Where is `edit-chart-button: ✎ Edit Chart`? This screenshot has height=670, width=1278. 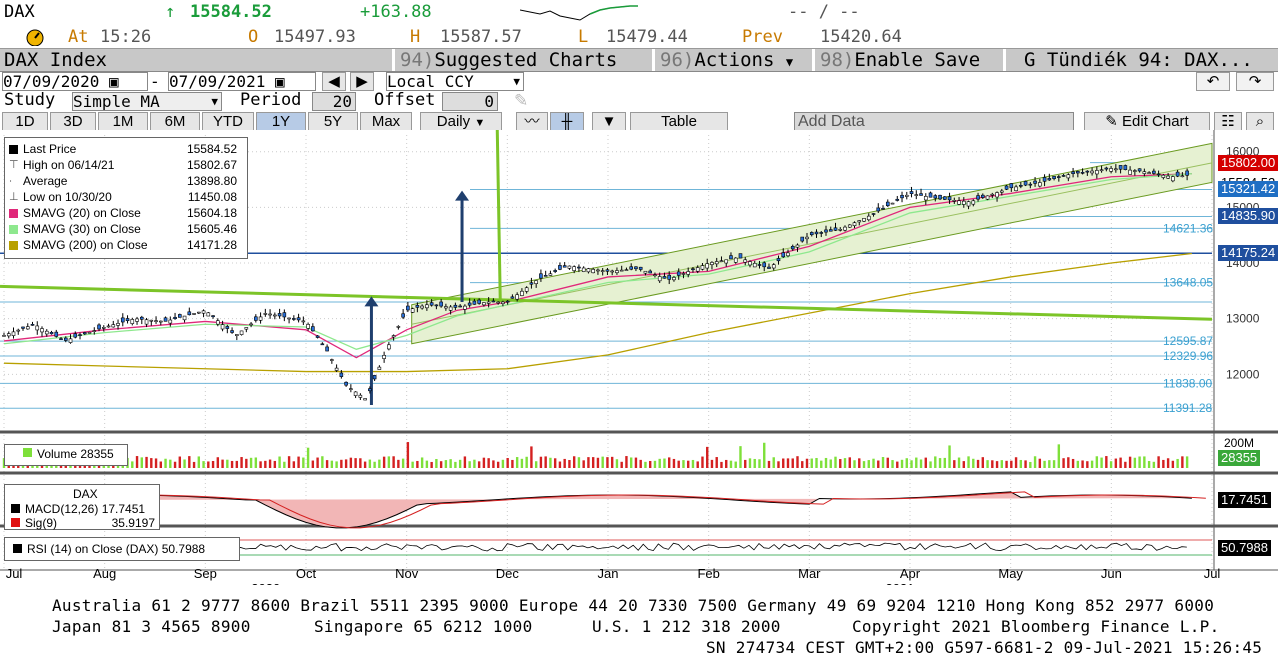
edit-chart-button: ✎ Edit Chart is located at coordinates (1147, 121).